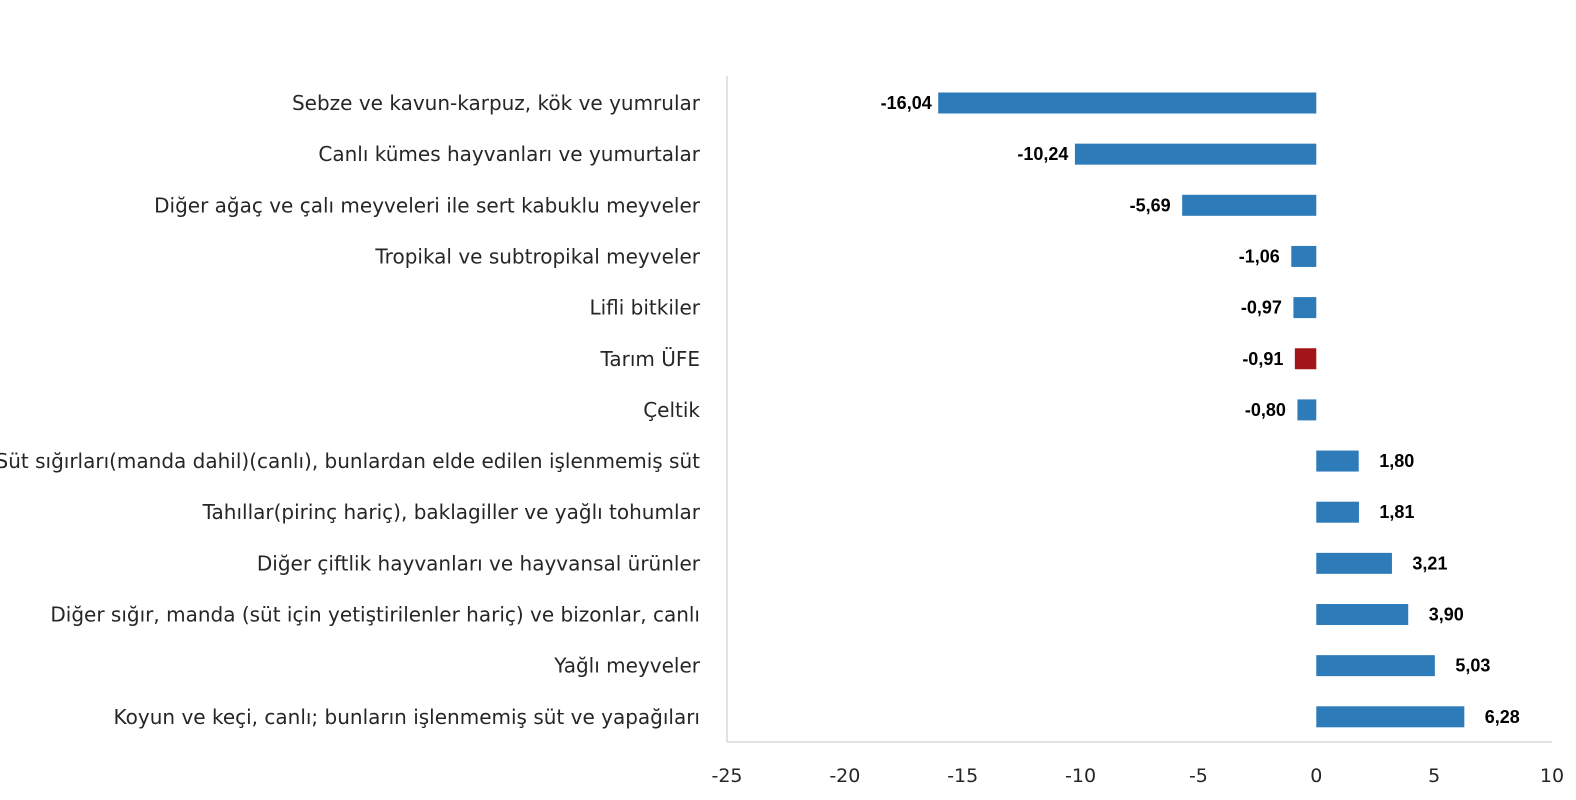  Describe the element at coordinates (1150, 205) in the screenshot. I see `data-label: -5,69` at that location.